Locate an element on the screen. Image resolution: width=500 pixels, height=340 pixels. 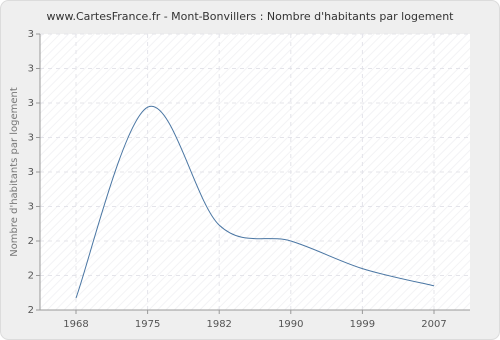
x-tick-label: 1999 is located at coordinates (362, 324).